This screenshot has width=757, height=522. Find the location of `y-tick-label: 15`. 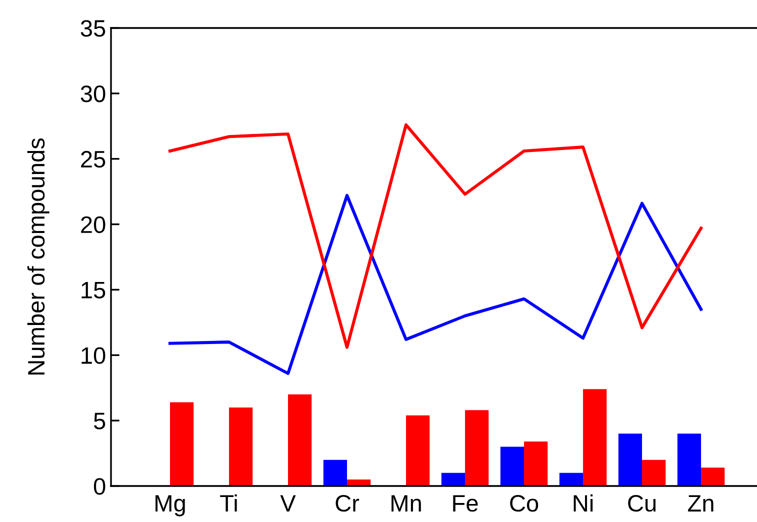

y-tick-label: 15 is located at coordinates (94, 290).